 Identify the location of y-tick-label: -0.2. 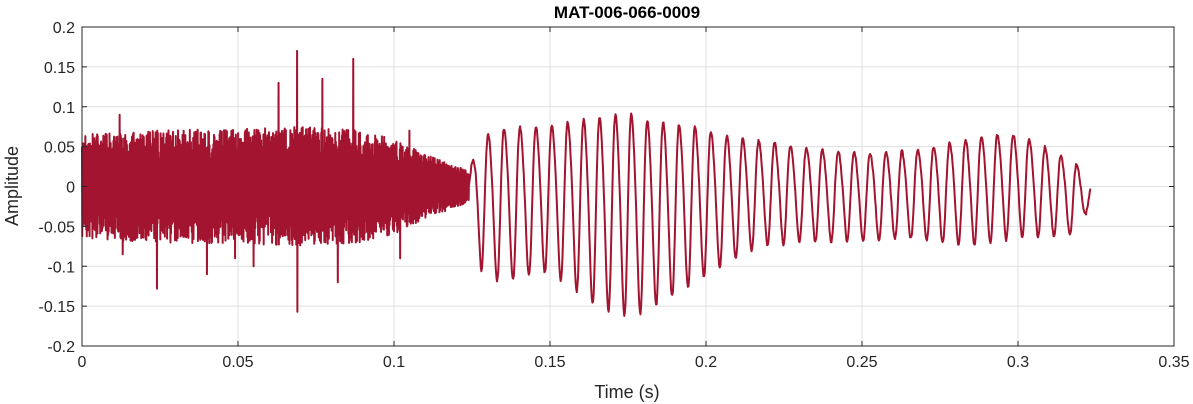
(61, 347).